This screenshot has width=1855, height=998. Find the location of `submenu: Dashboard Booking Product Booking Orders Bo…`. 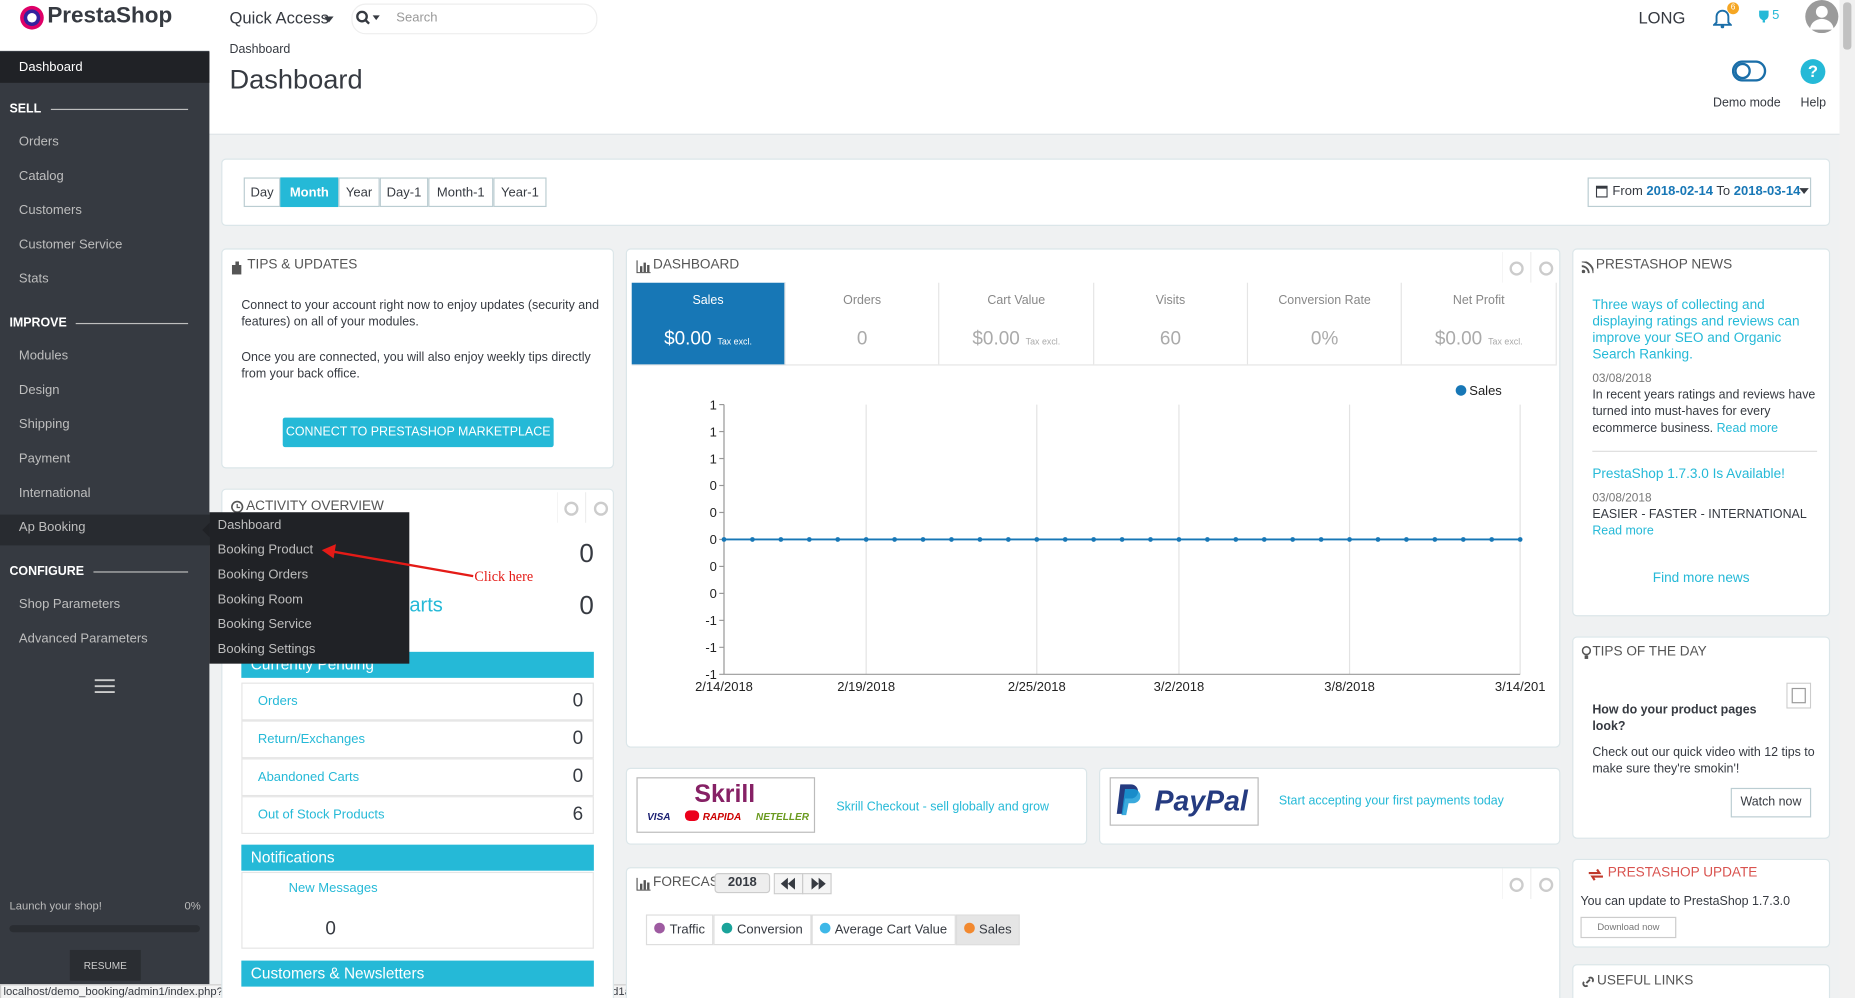

submenu: Dashboard Booking Product Booking Orders Bo… is located at coordinates (309, 588).